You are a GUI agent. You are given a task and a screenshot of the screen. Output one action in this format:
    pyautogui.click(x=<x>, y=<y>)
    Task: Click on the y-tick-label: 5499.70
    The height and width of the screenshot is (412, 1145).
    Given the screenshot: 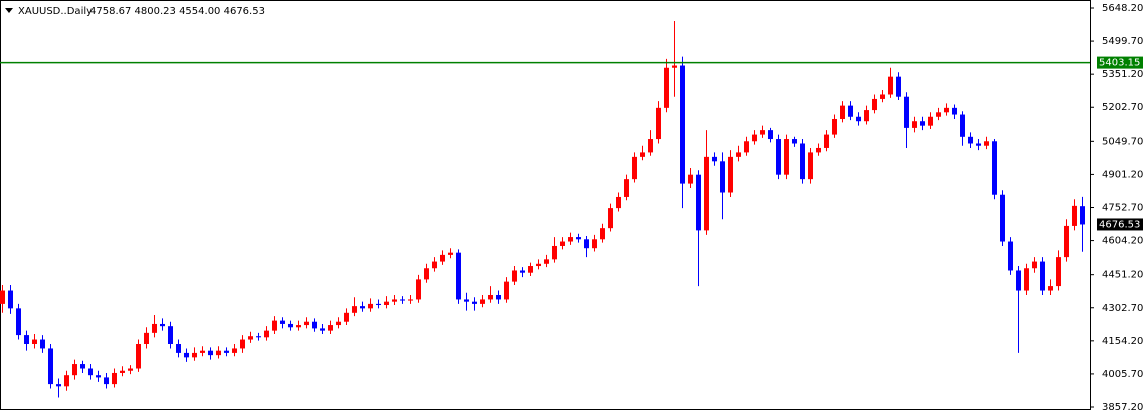 What is the action you would take?
    pyautogui.click(x=1122, y=41)
    